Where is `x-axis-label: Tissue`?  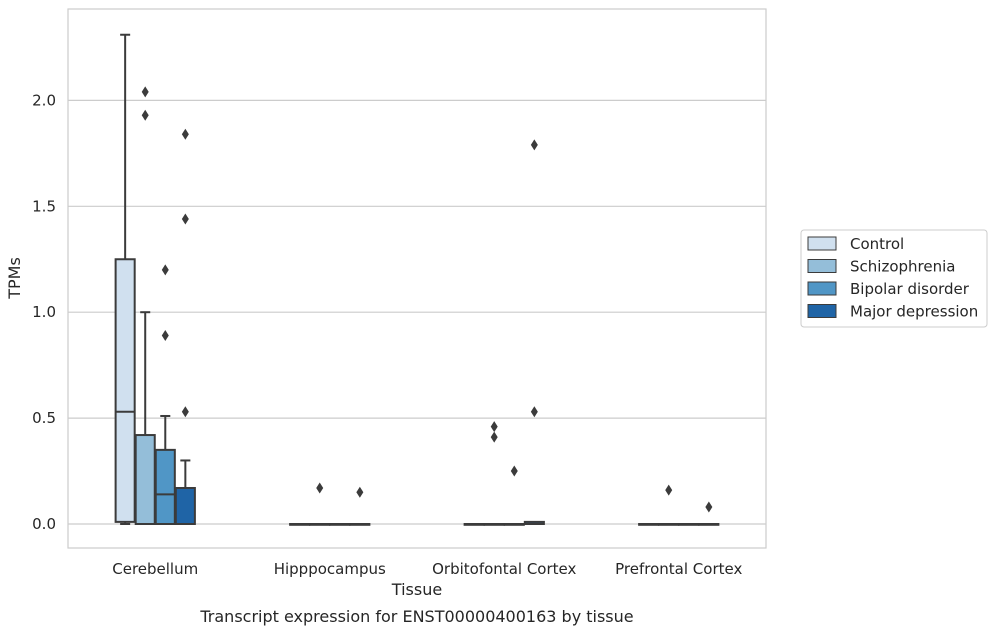 x-axis-label: Tissue is located at coordinates (416, 589).